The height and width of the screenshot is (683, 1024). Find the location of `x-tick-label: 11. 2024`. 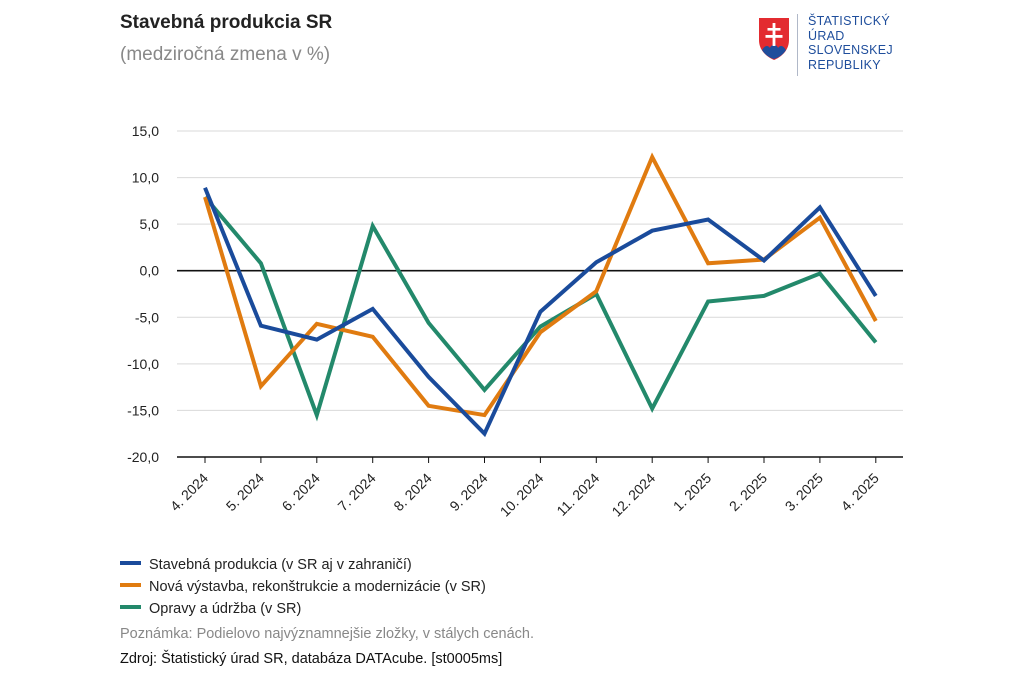

x-tick-label: 11. 2024 is located at coordinates (577, 494).